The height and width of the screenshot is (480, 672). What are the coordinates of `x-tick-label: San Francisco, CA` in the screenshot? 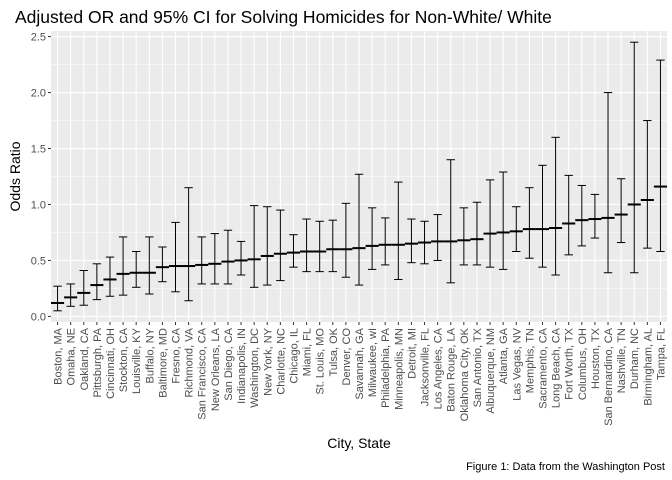 It's located at (203, 373).